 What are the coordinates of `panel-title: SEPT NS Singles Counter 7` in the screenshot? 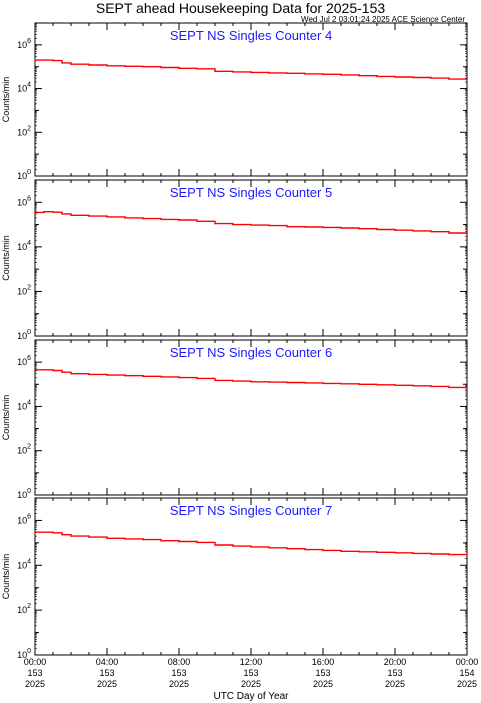 It's located at (251, 510).